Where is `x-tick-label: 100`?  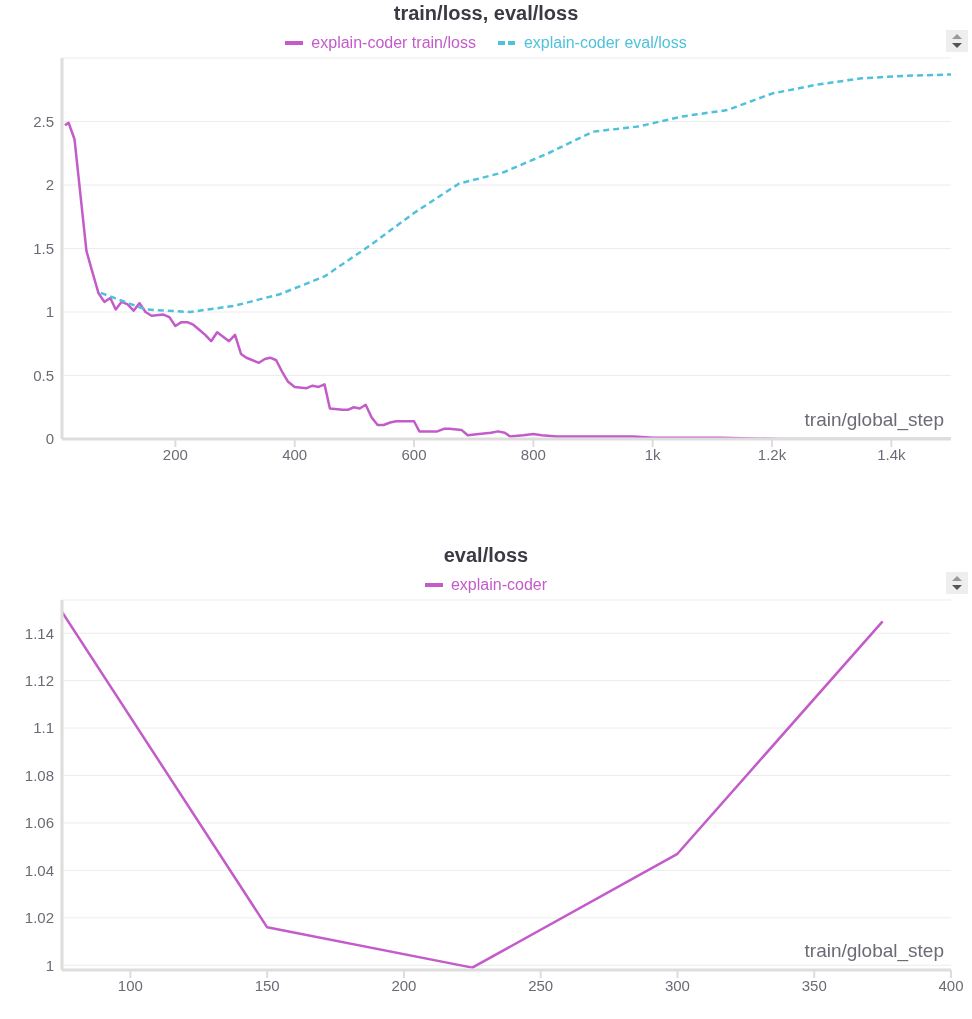 x-tick-label: 100 is located at coordinates (130, 985).